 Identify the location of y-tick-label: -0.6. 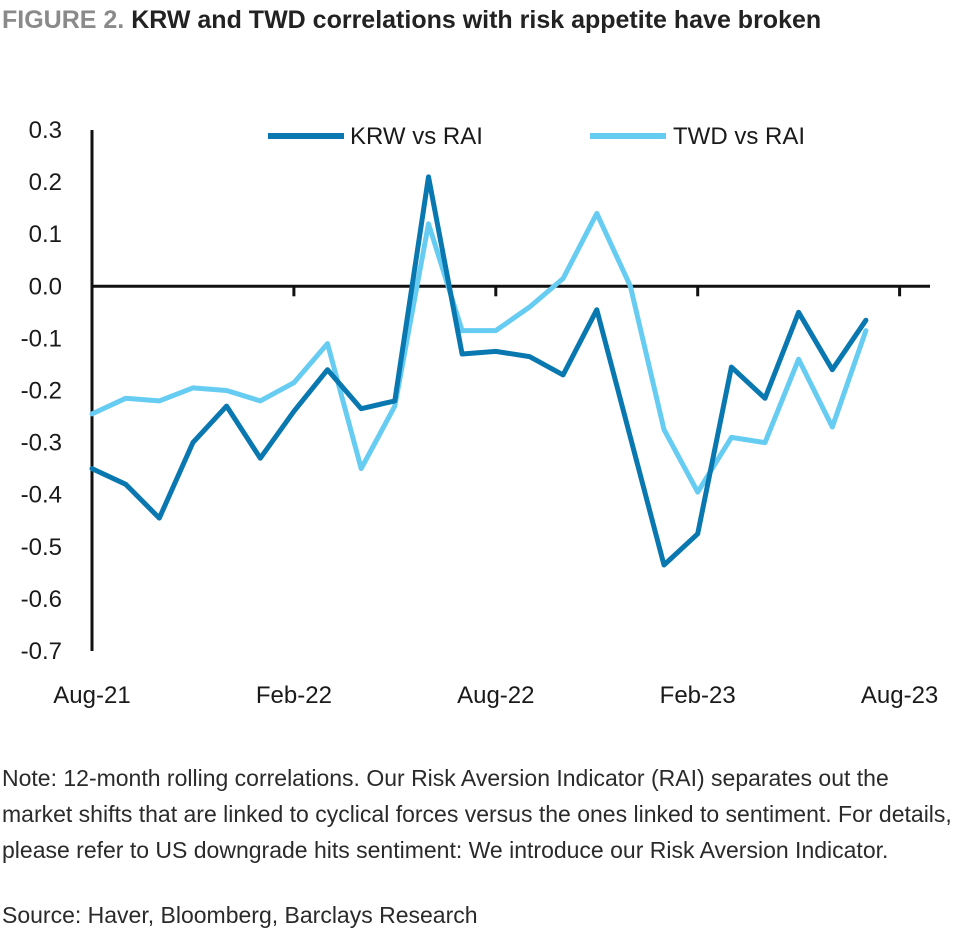
(41, 599).